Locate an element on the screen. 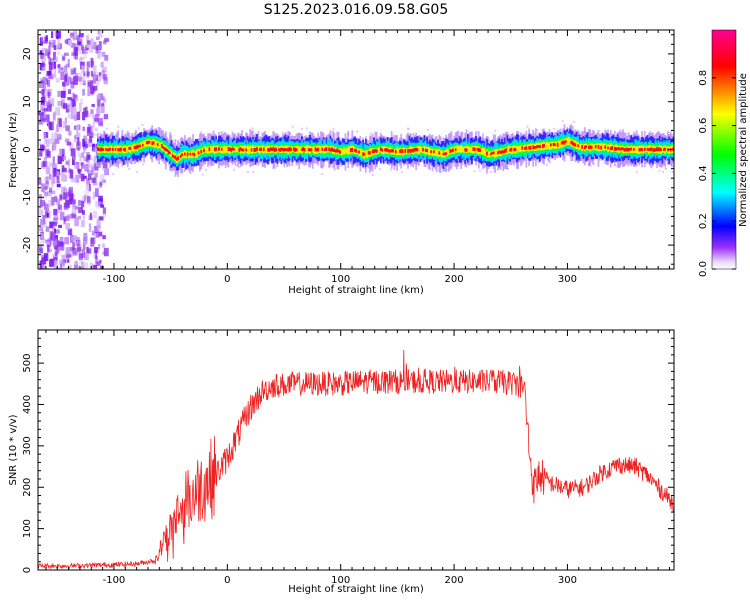  colorbar-ticks: 0.0 0.2 0.4 0.6 0.8 is located at coordinates (717, 173).